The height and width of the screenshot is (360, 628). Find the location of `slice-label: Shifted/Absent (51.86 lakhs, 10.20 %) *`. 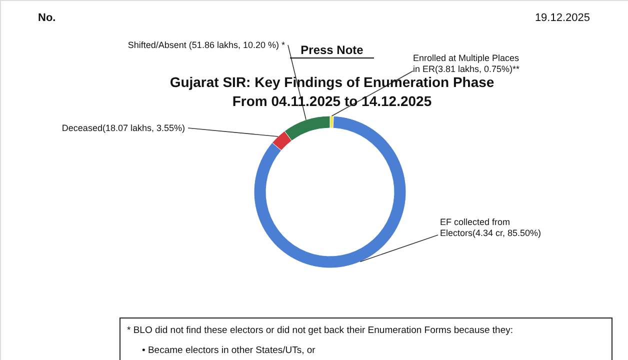

slice-label: Shifted/Absent (51.86 lakhs, 10.20 %) * is located at coordinates (207, 45).